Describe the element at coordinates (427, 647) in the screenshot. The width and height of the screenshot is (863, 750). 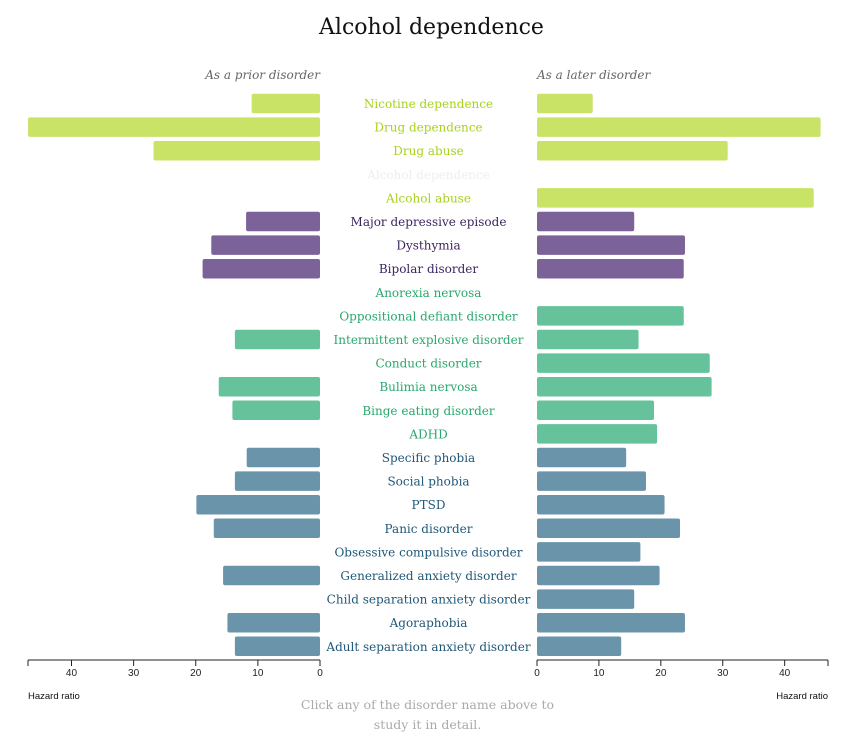
I see `category-label-adult-separation-anxiety-disorder: Adult separation anxiety disorder` at that location.